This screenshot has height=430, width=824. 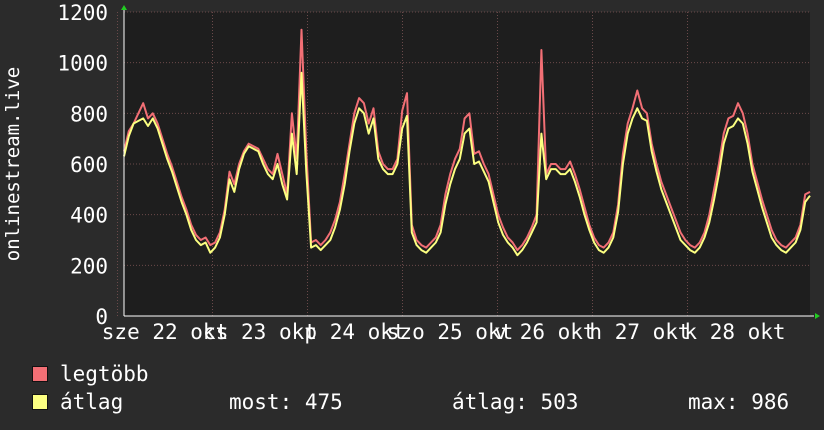 What do you see at coordinates (450, 332) in the screenshot?
I see `x-tick-label: szo 25 okt` at bounding box center [450, 332].